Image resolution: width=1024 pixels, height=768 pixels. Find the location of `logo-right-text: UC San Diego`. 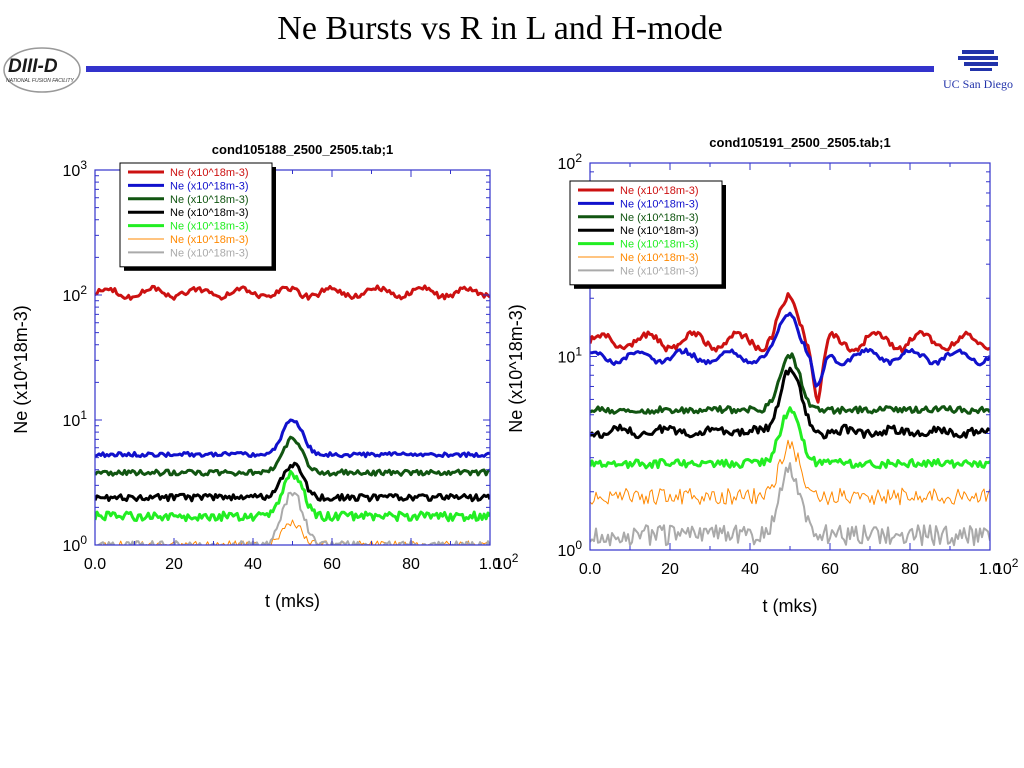

logo-right-text: UC San Diego is located at coordinates (978, 84).